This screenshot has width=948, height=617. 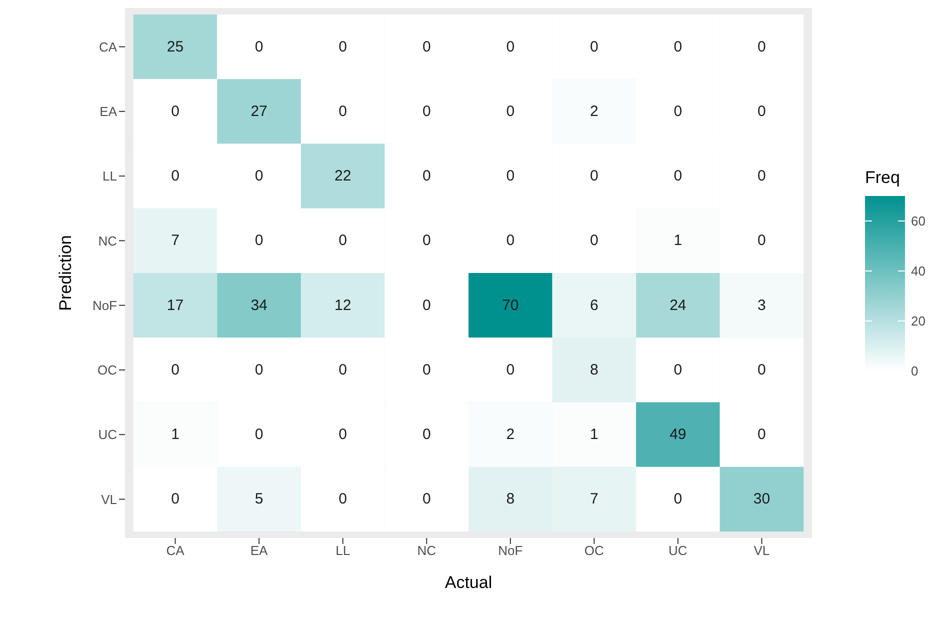 What do you see at coordinates (107, 434) in the screenshot?
I see `y-tick-label: UC` at bounding box center [107, 434].